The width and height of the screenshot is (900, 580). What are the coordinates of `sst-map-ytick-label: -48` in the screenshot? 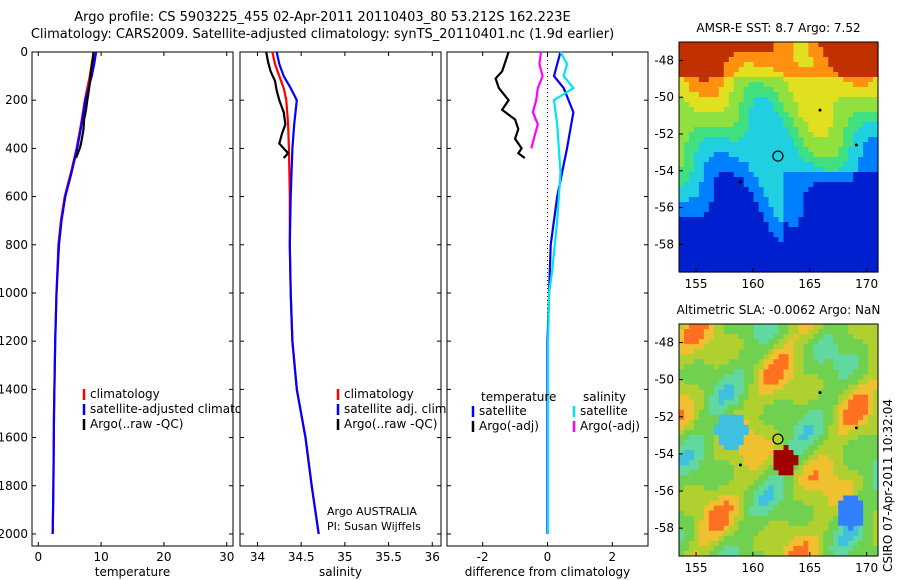 It's located at (664, 60).